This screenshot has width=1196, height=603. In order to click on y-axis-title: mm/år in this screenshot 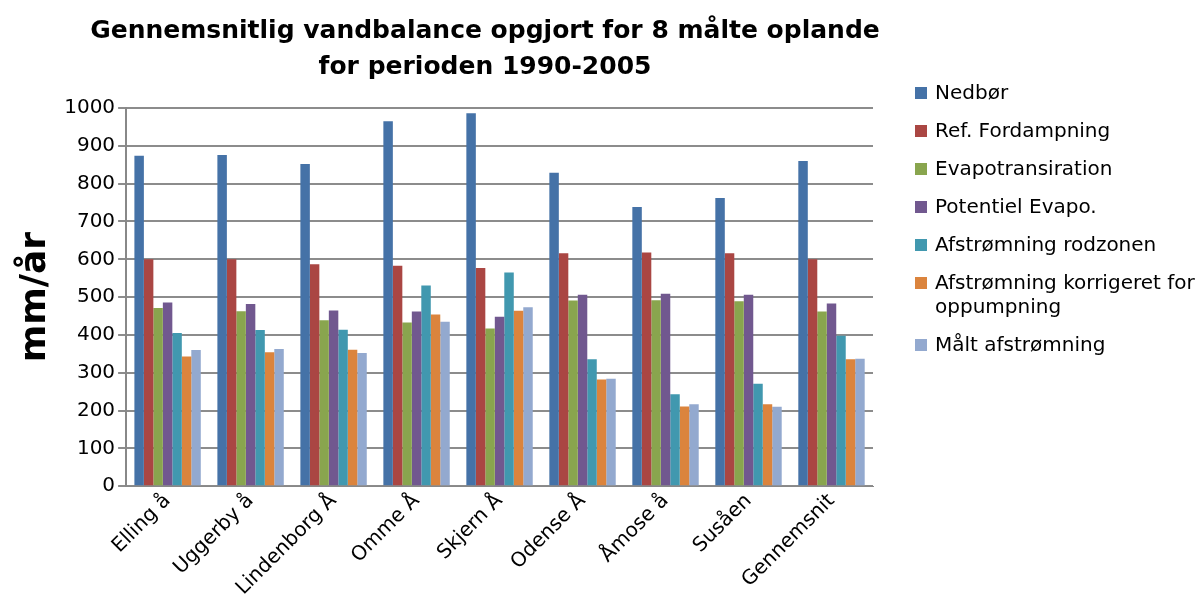, I will do `click(32, 297)`.